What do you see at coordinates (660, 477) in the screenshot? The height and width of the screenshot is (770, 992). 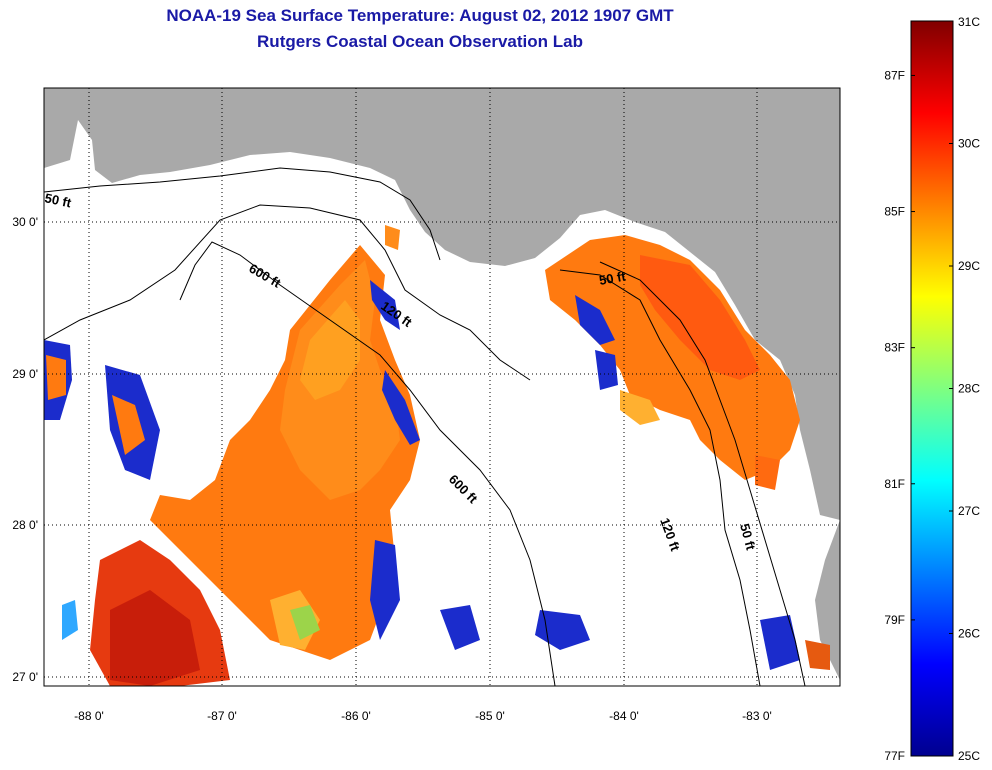 I see `contour-120ft-east` at bounding box center [660, 477].